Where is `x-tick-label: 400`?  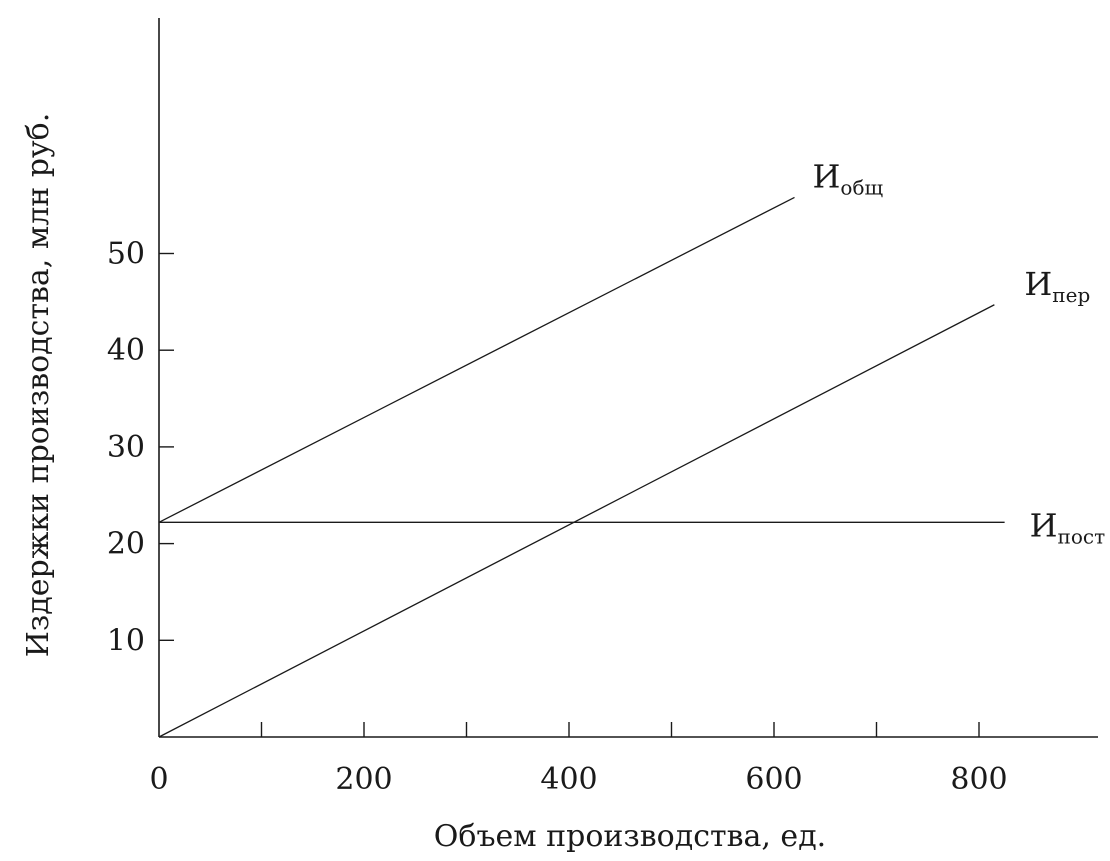
x-tick-label: 400 is located at coordinates (568, 779).